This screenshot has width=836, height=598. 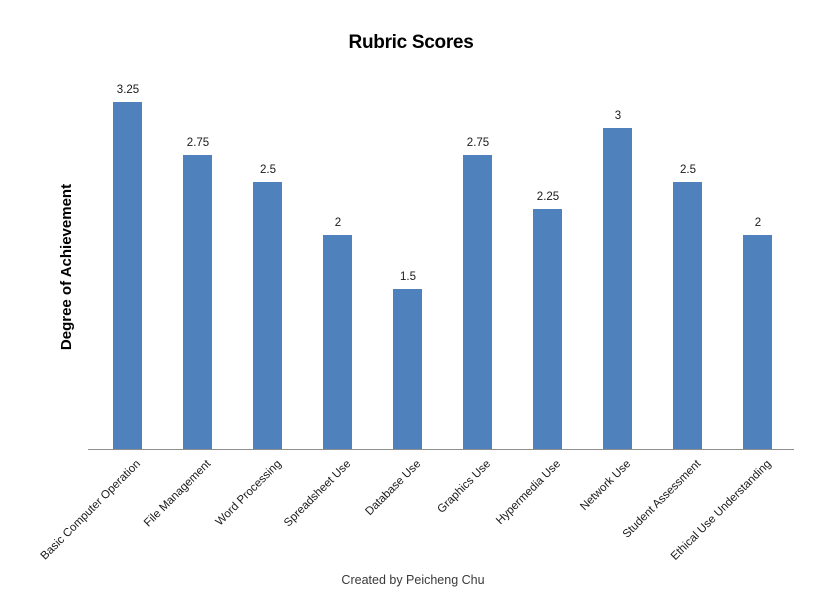 I want to click on bar-value-label: 3.25, so click(x=128, y=89).